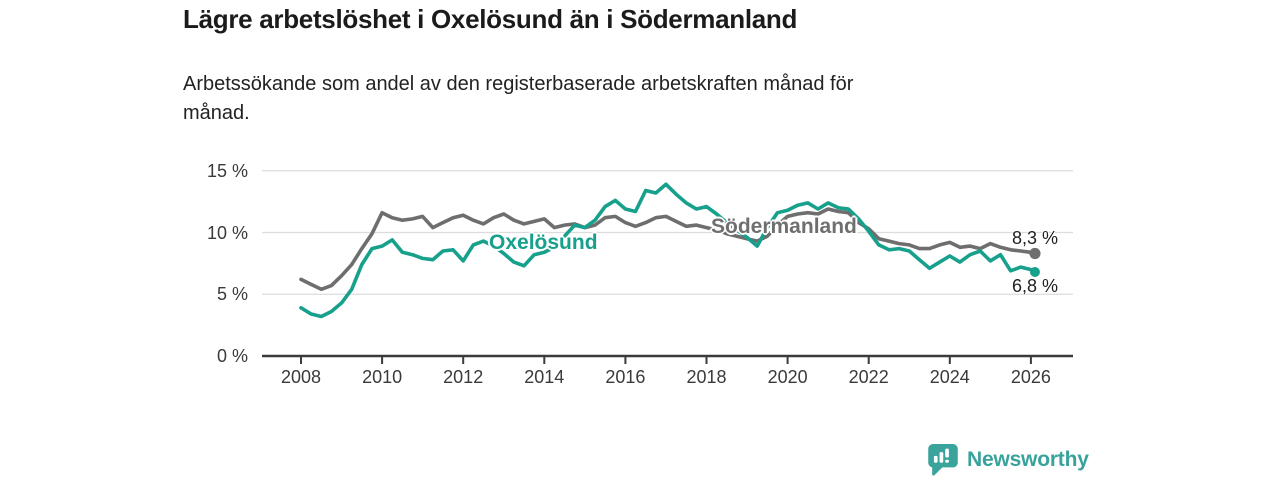 Image resolution: width=1280 pixels, height=480 pixels. I want to click on x-tick-label-2008: 2008, so click(301, 377).